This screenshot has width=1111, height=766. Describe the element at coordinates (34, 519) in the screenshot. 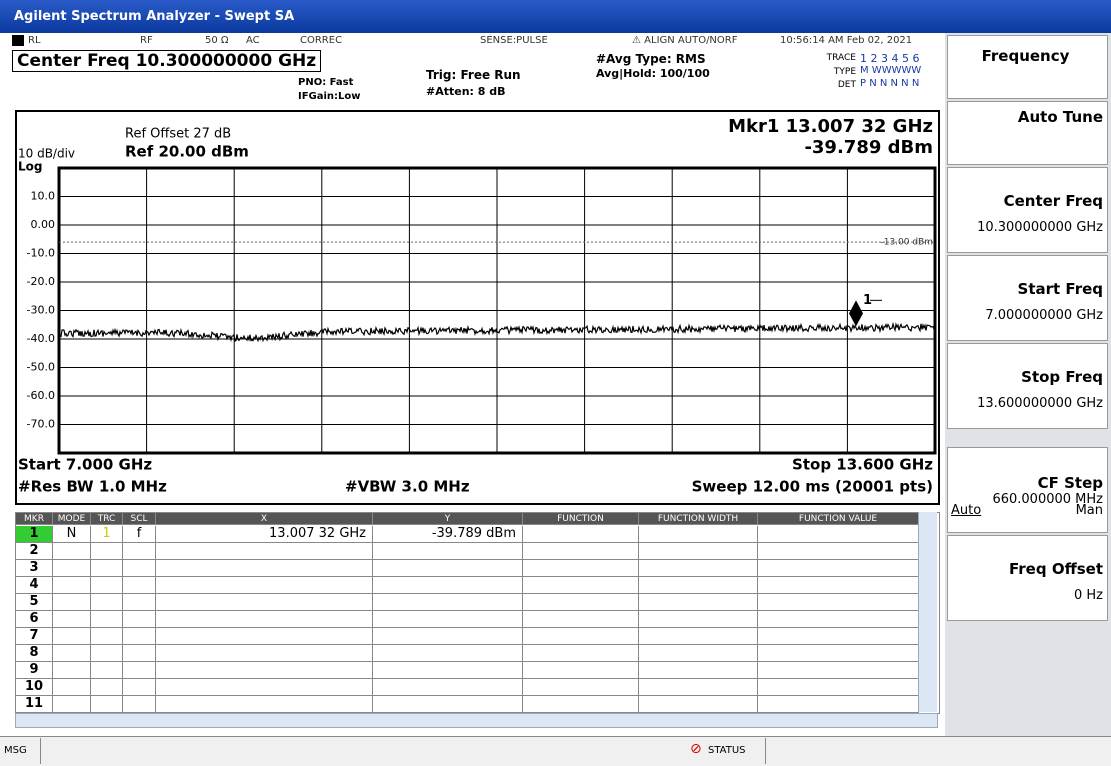

I see `header-cell: MKR` at that location.